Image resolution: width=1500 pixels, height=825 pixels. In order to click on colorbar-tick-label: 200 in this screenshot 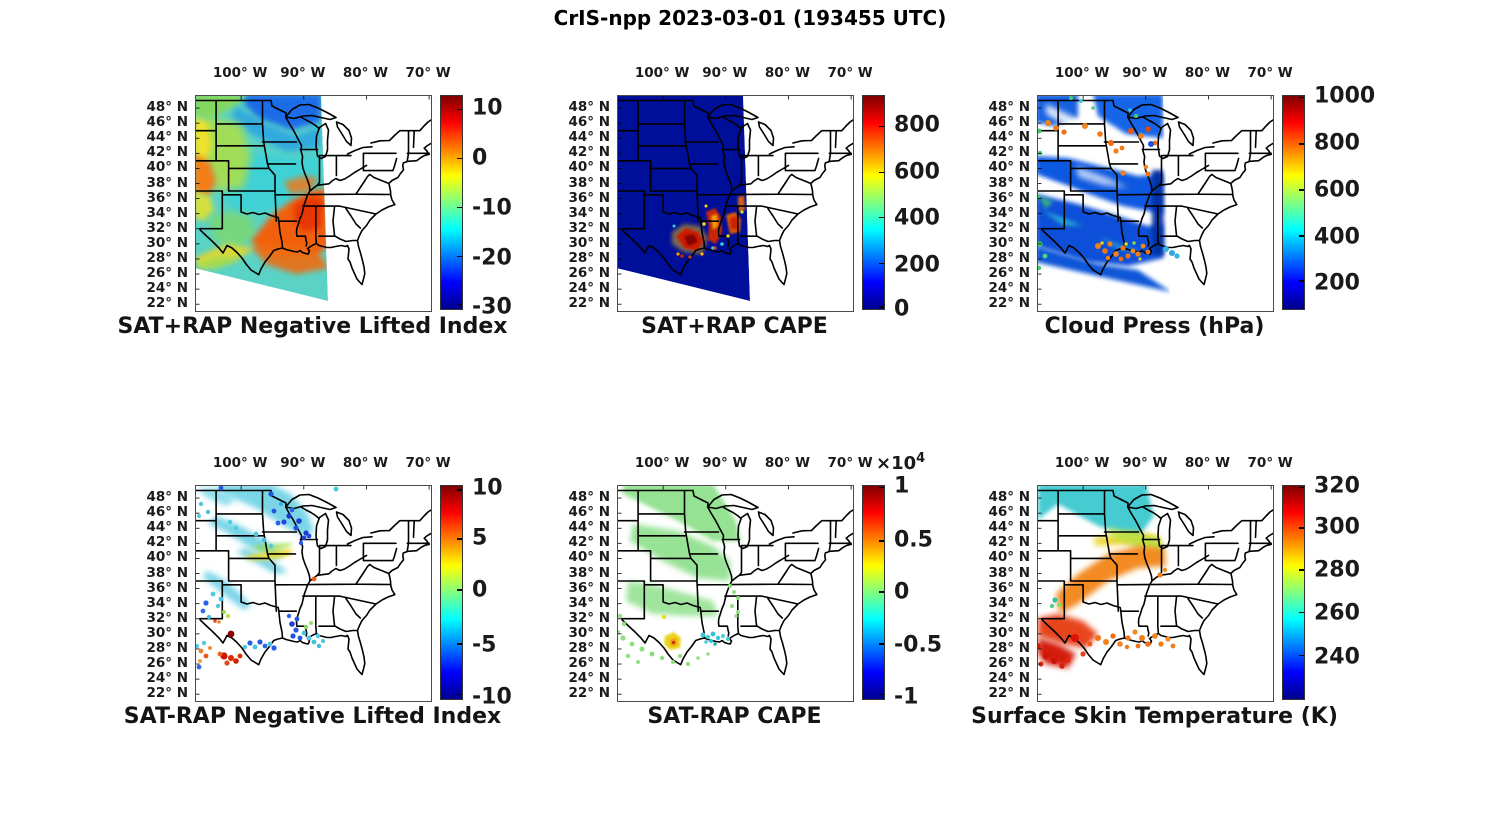, I will do `click(1337, 283)`.